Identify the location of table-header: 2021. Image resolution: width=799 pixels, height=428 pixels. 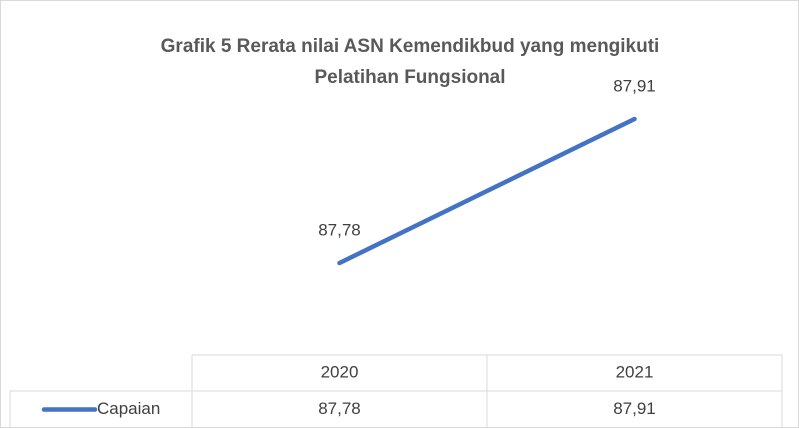
(635, 371).